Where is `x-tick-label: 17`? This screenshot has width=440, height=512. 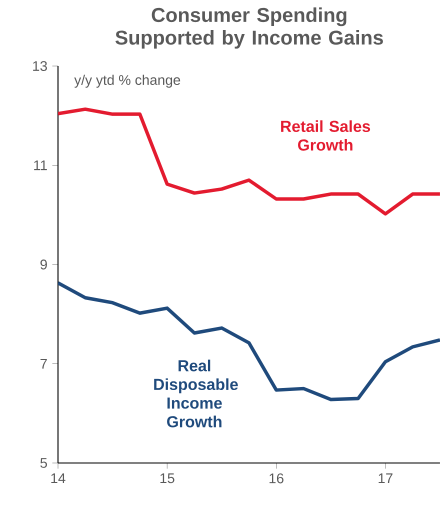
x-tick-label: 17 is located at coordinates (385, 478).